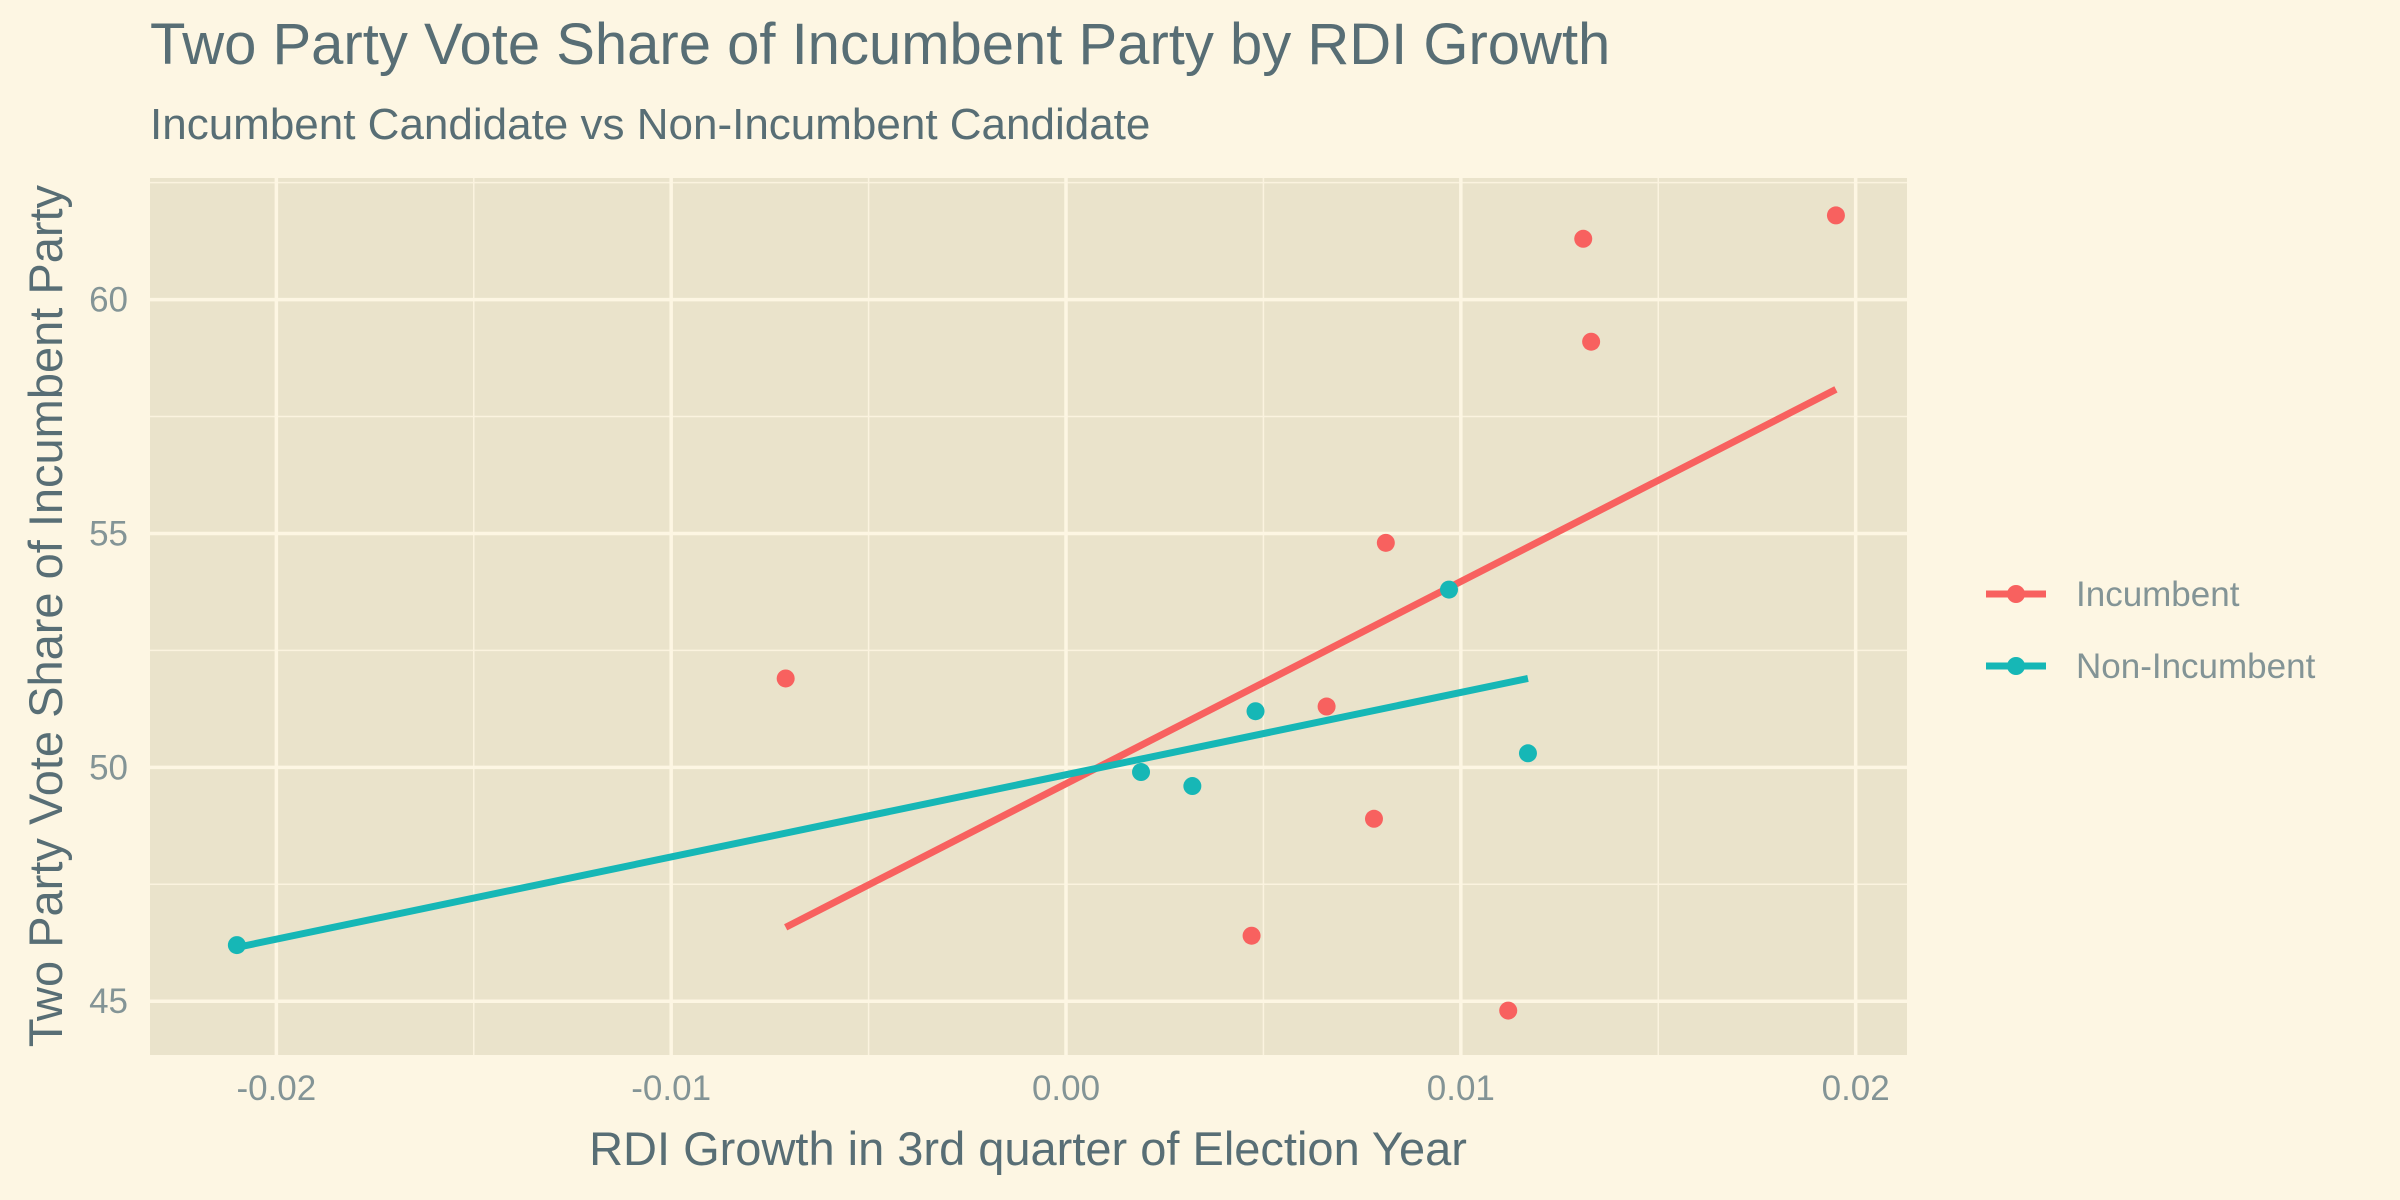 This screenshot has height=1200, width=2400. What do you see at coordinates (671, 1088) in the screenshot?
I see `x-tick-label: -0.01` at bounding box center [671, 1088].